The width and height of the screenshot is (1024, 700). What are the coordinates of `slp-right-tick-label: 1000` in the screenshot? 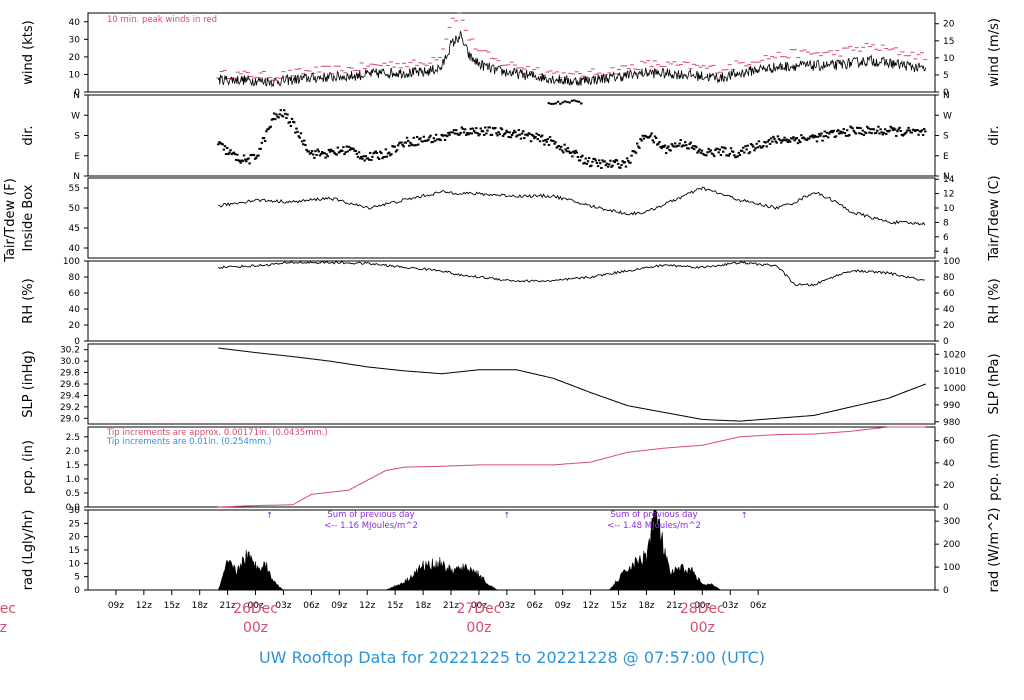 It's located at (954, 389).